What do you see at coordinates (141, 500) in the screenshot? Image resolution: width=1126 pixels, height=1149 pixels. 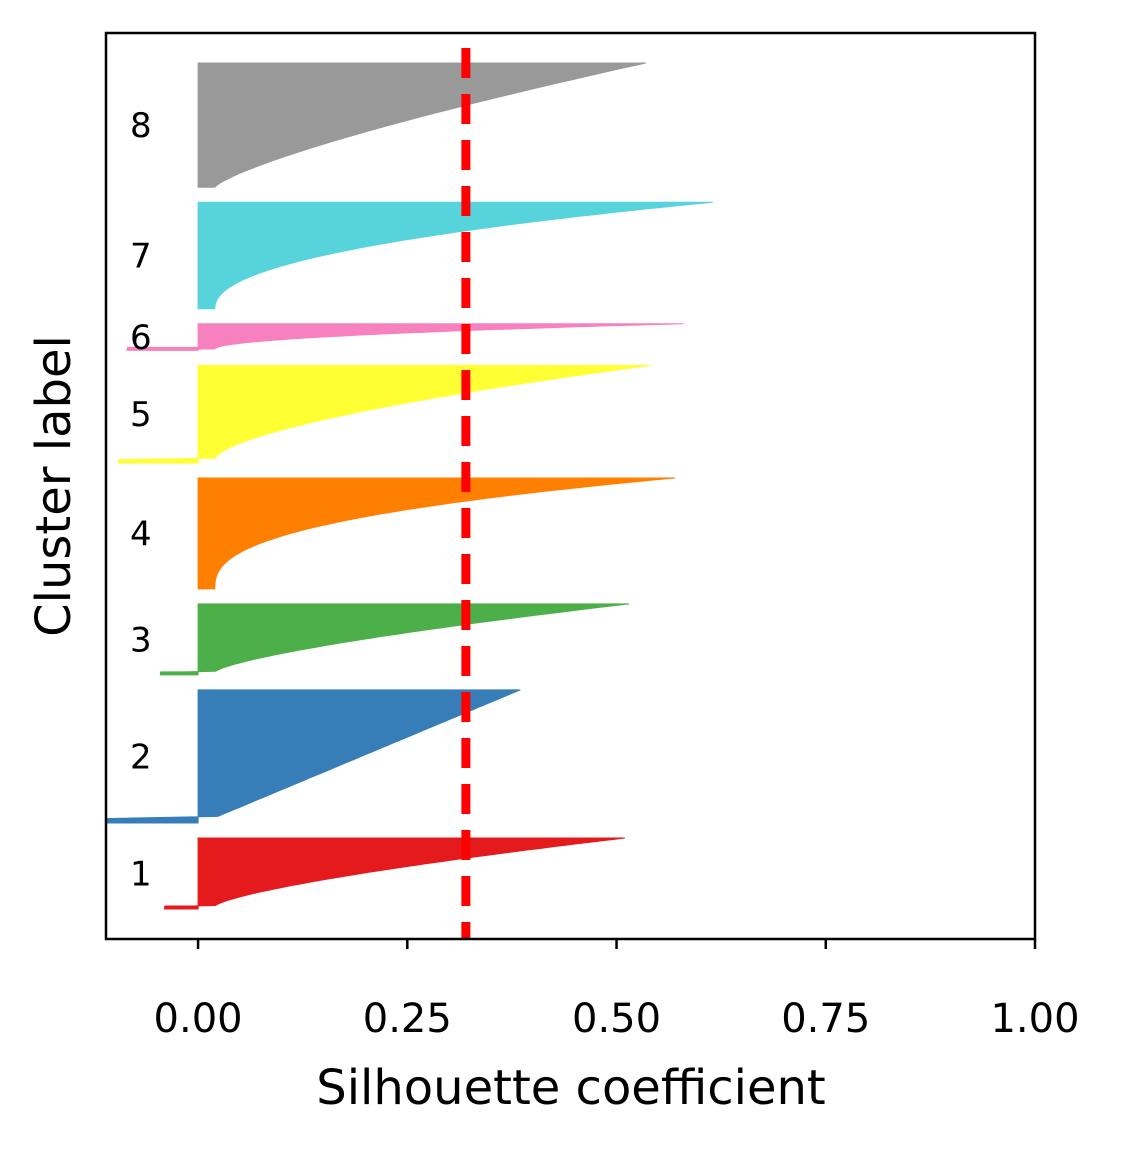 I see `cluster-labels: 1 2 3 4 5 6 7 8` at bounding box center [141, 500].